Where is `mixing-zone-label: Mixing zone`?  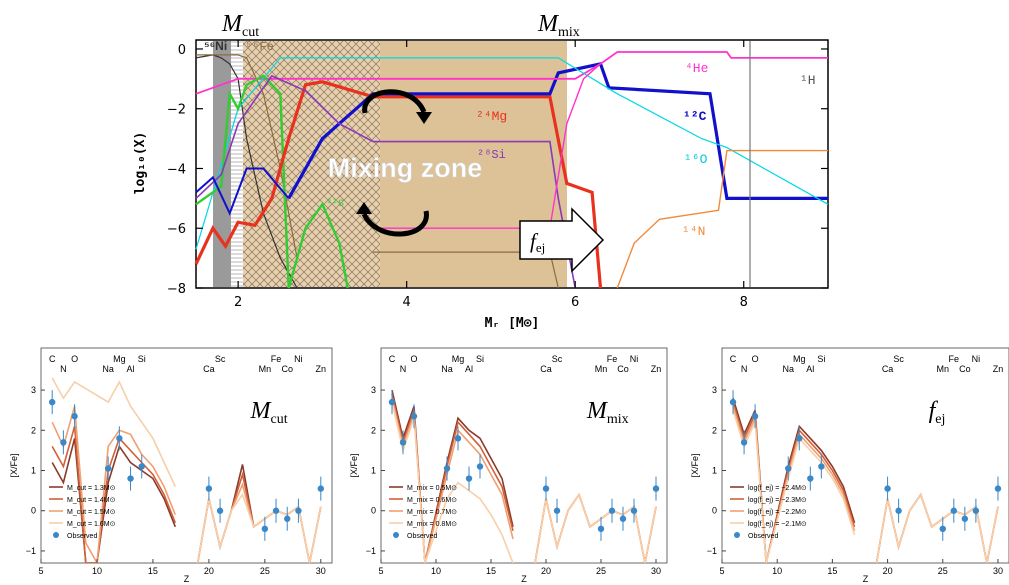 mixing-zone-label: Mixing zone is located at coordinates (405, 168).